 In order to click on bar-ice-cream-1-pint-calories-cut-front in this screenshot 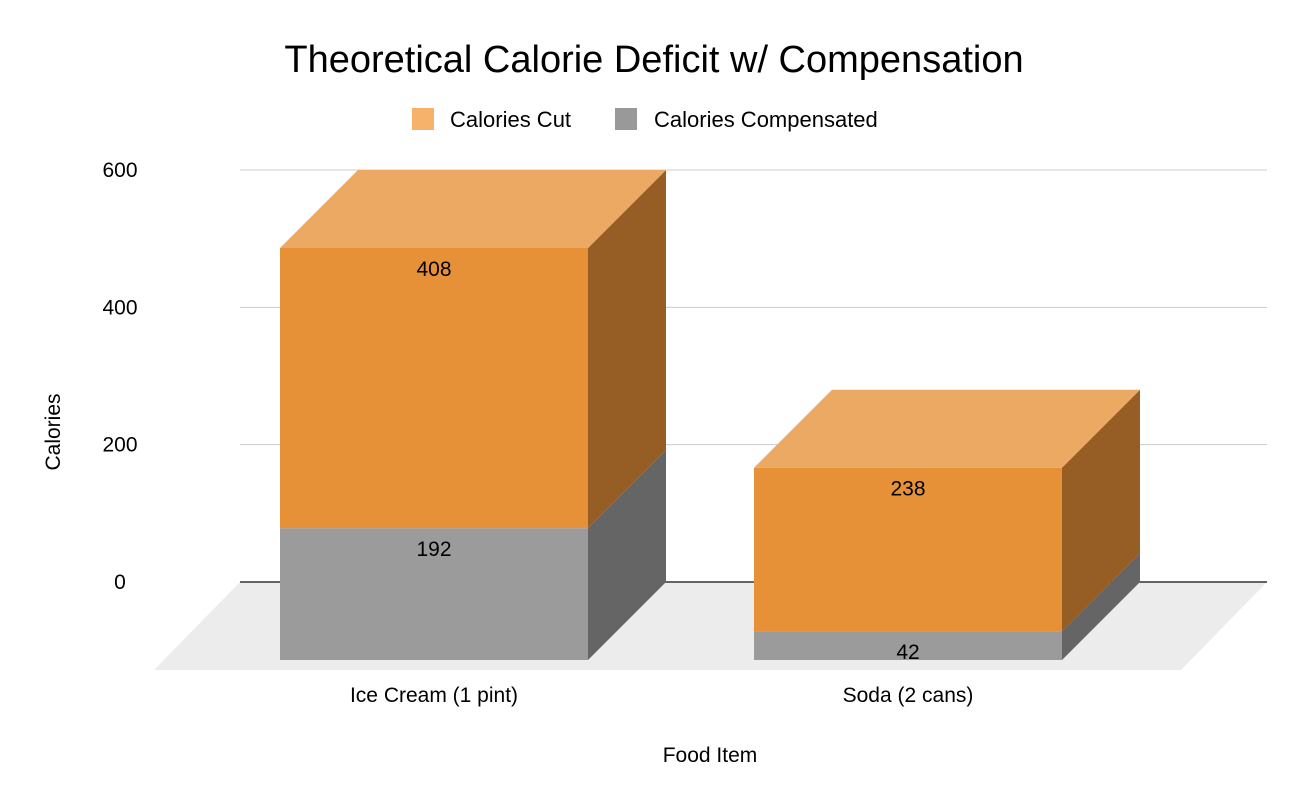, I will do `click(434, 388)`.